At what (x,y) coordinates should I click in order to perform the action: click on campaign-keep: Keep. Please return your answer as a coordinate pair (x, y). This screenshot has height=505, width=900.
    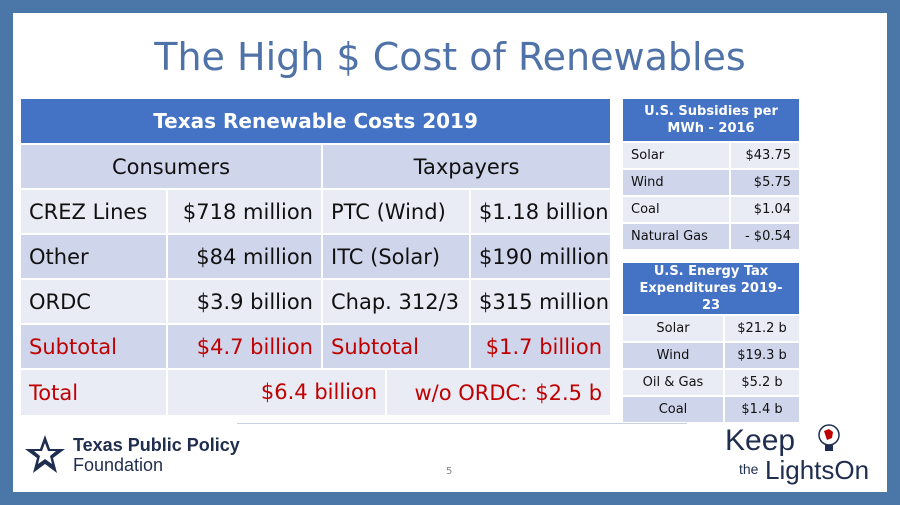
    Looking at the image, I should click on (760, 440).